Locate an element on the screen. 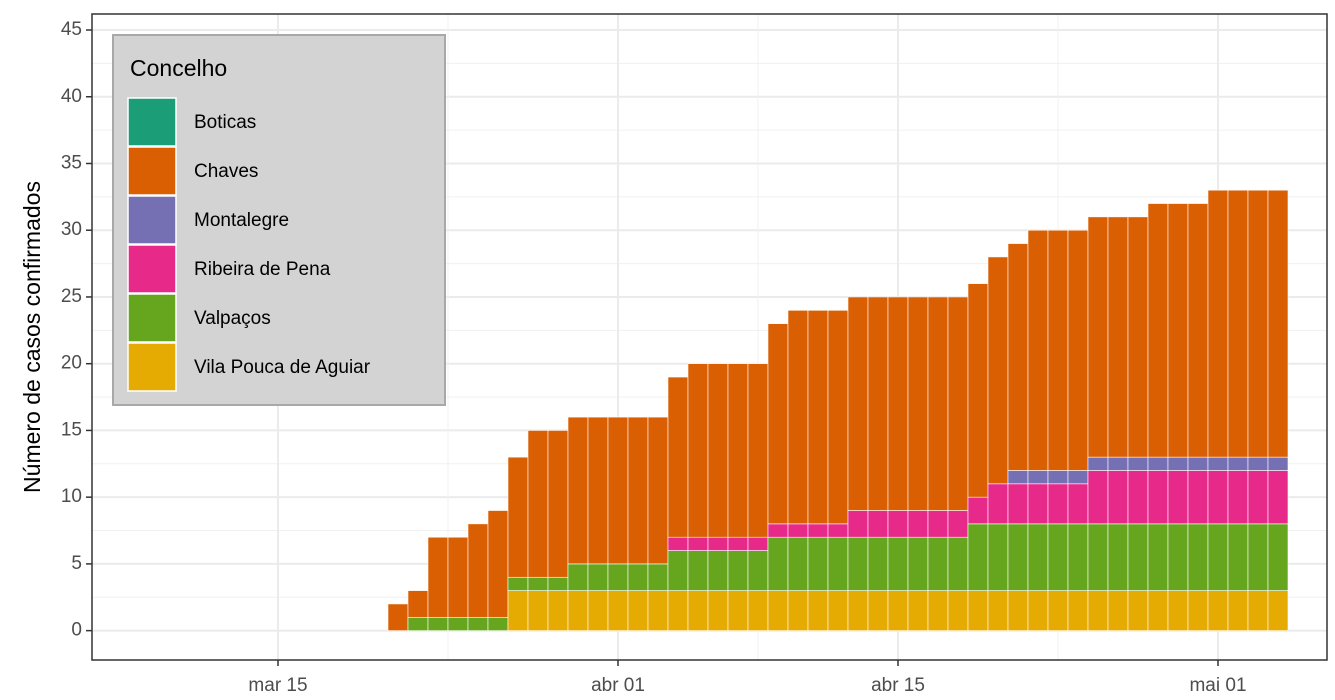 The image size is (1335, 700). y-tick-label: 30 is located at coordinates (71, 229).